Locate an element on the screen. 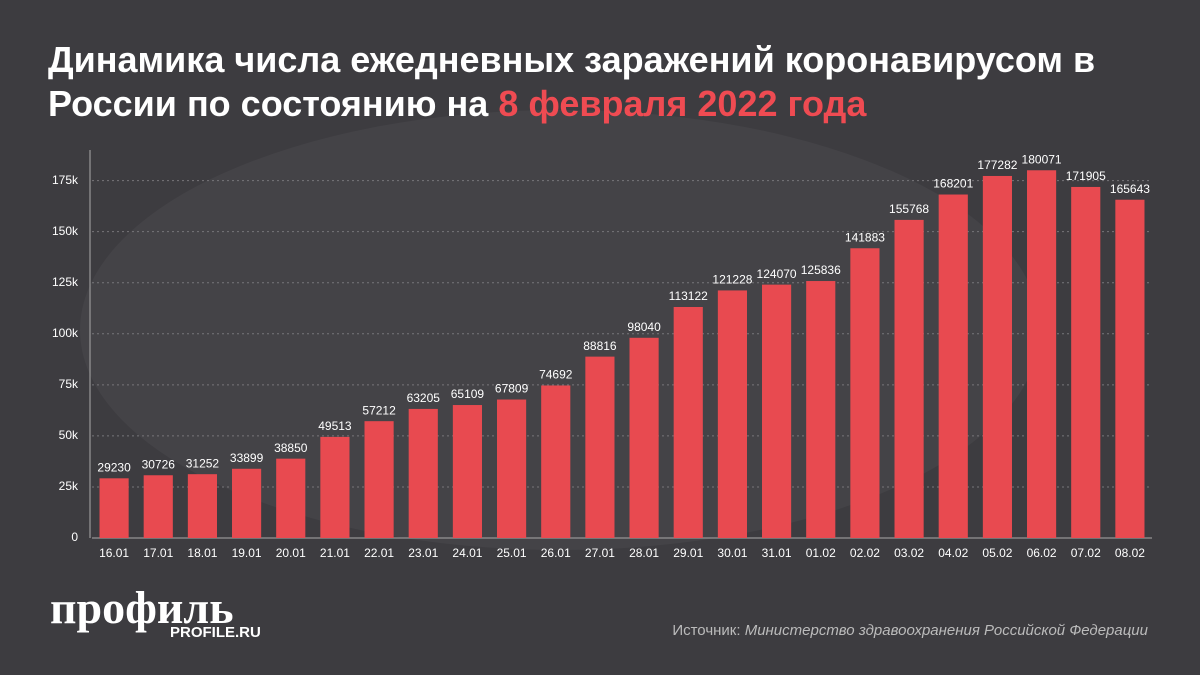 The height and width of the screenshot is (675, 1200). value-label: 31252 is located at coordinates (203, 463).